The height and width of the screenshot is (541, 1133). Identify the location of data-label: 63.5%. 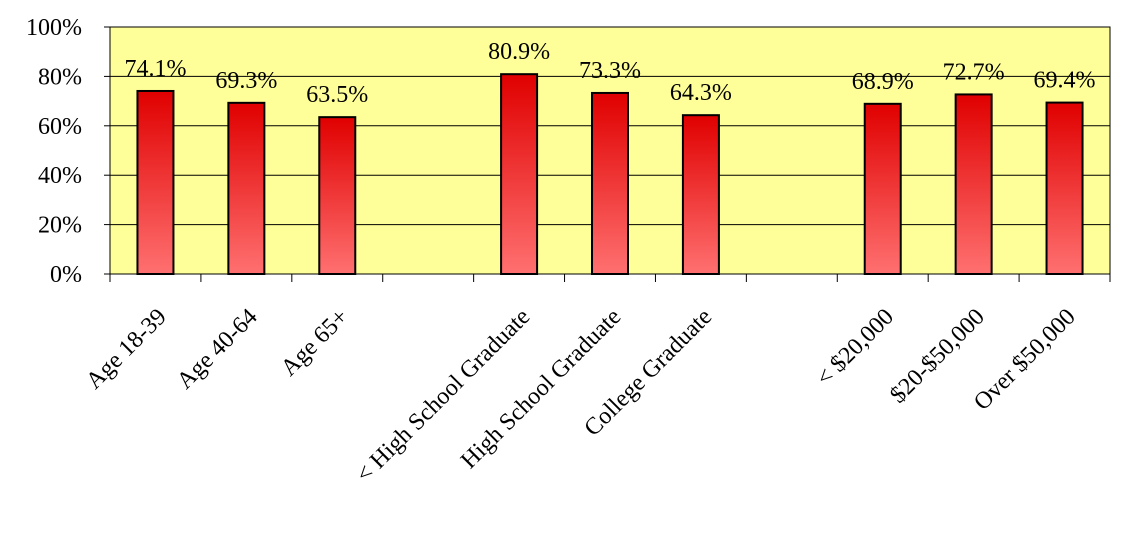
(337, 95).